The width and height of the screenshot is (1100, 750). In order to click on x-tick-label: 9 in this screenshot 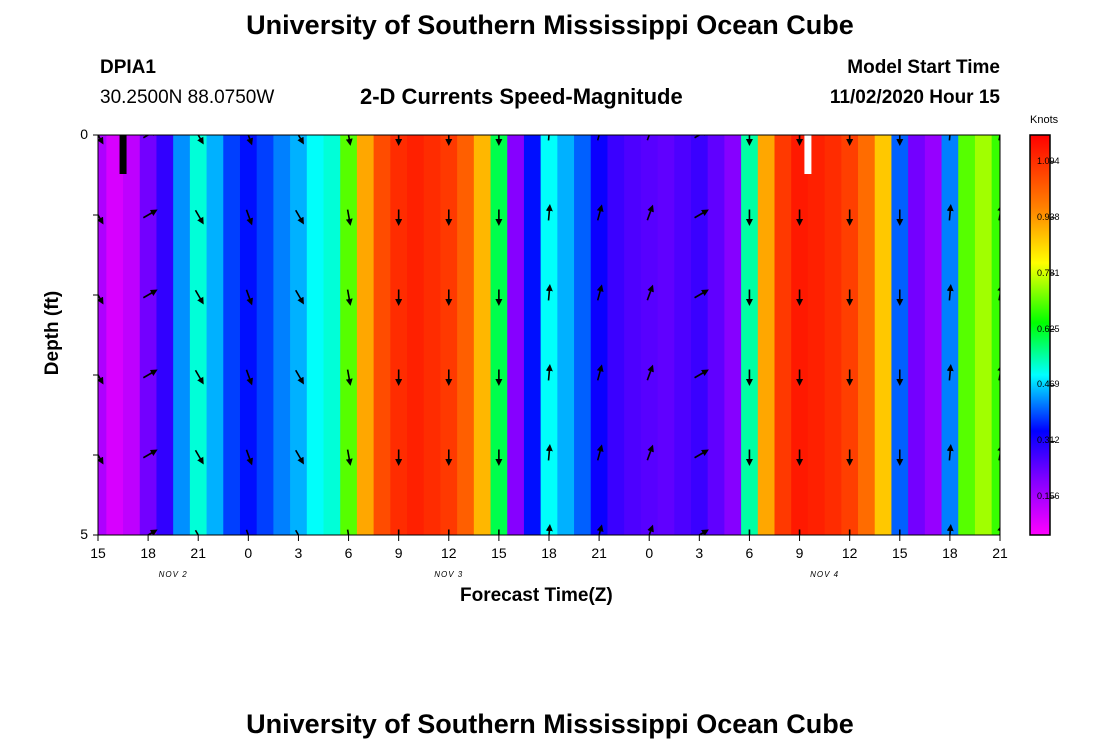, I will do `click(398, 553)`.